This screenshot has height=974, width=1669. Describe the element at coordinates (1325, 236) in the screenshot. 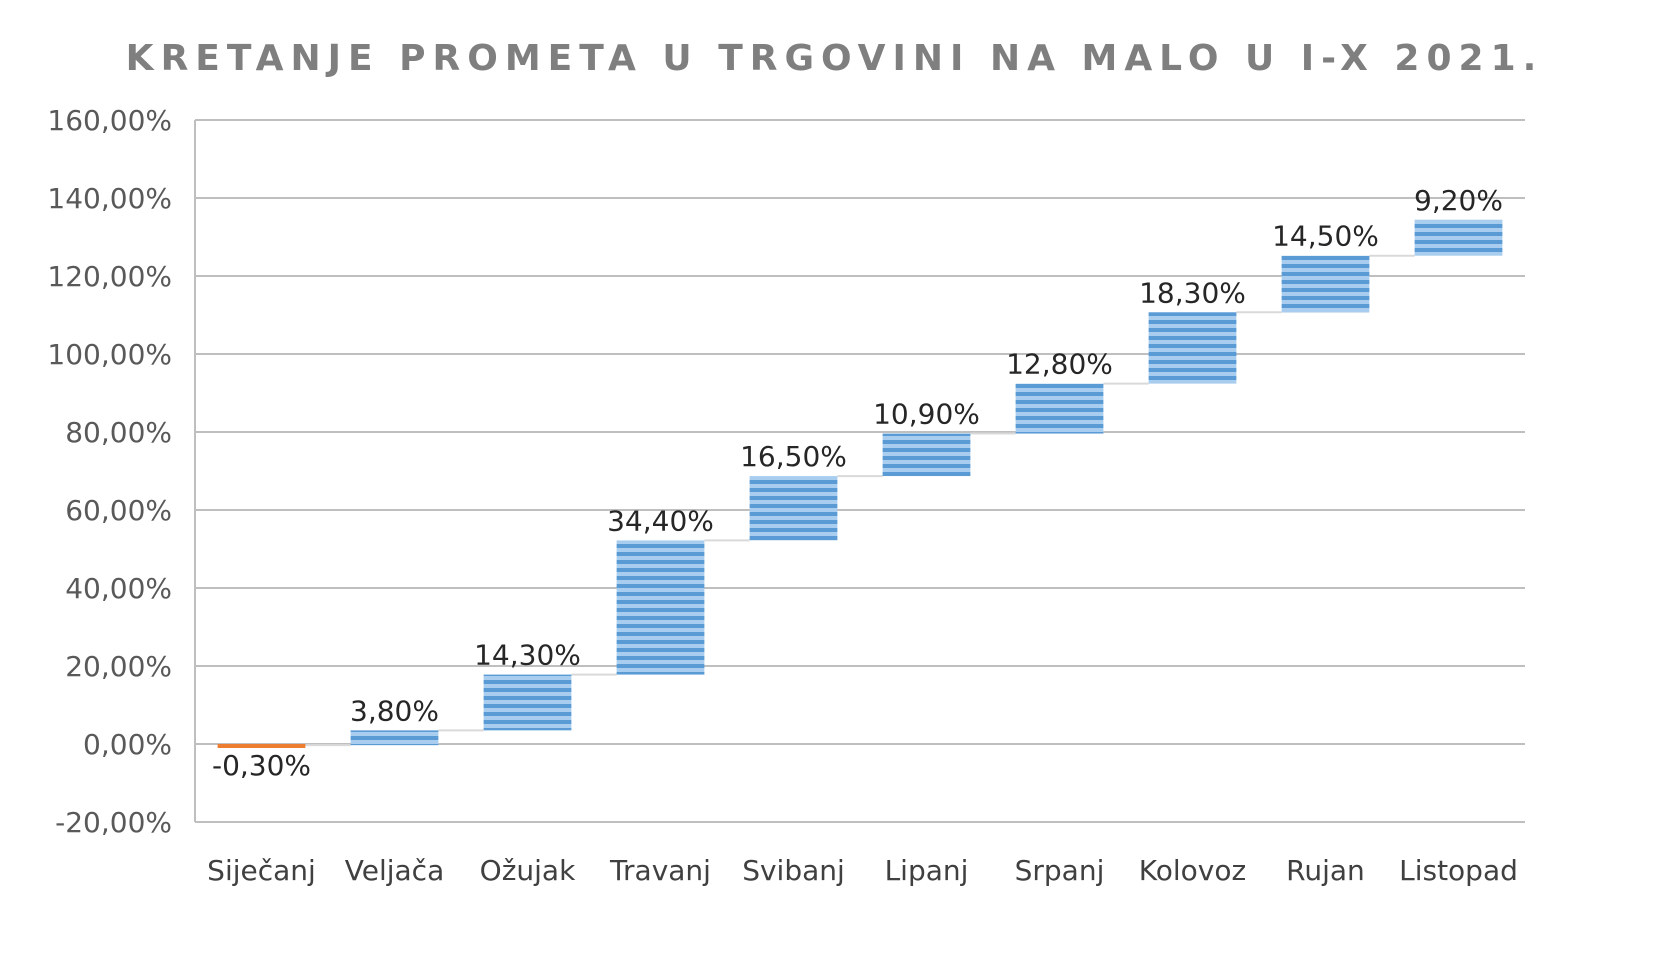

I see `data-label: 14,50%` at that location.